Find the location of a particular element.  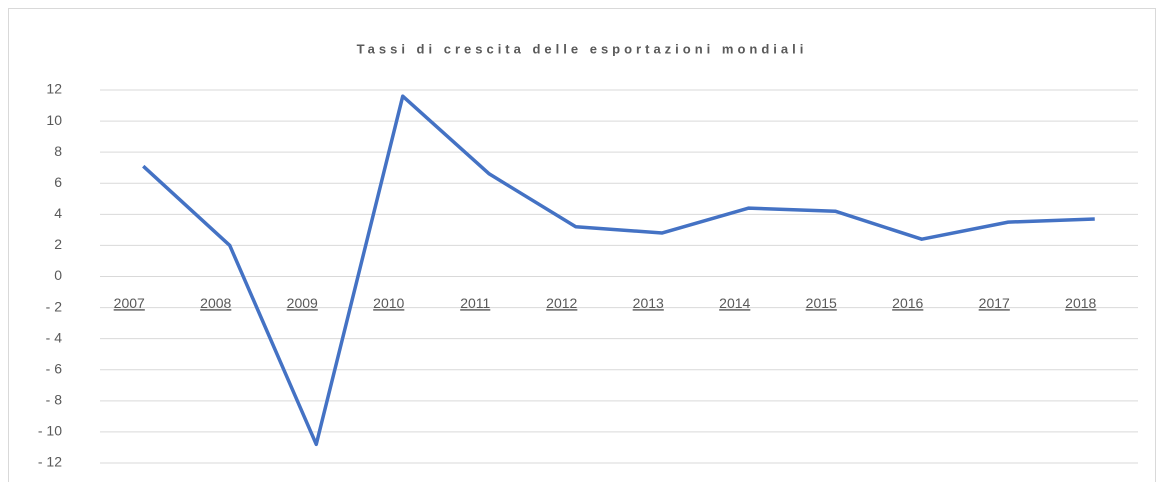

y-tick-label: 2 is located at coordinates (58, 244).